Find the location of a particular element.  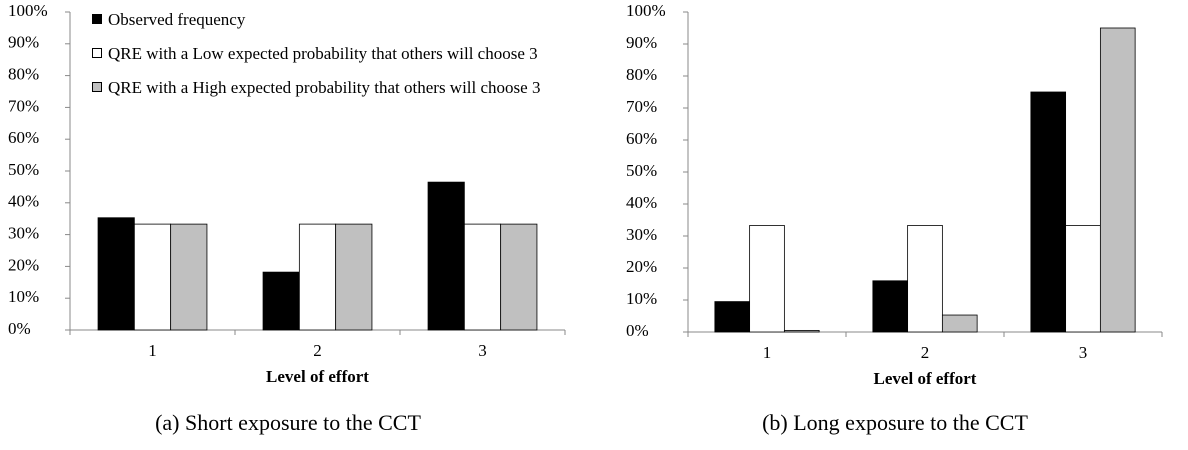

caption: (a) Short exposure to the CCT is located at coordinates (288, 422).